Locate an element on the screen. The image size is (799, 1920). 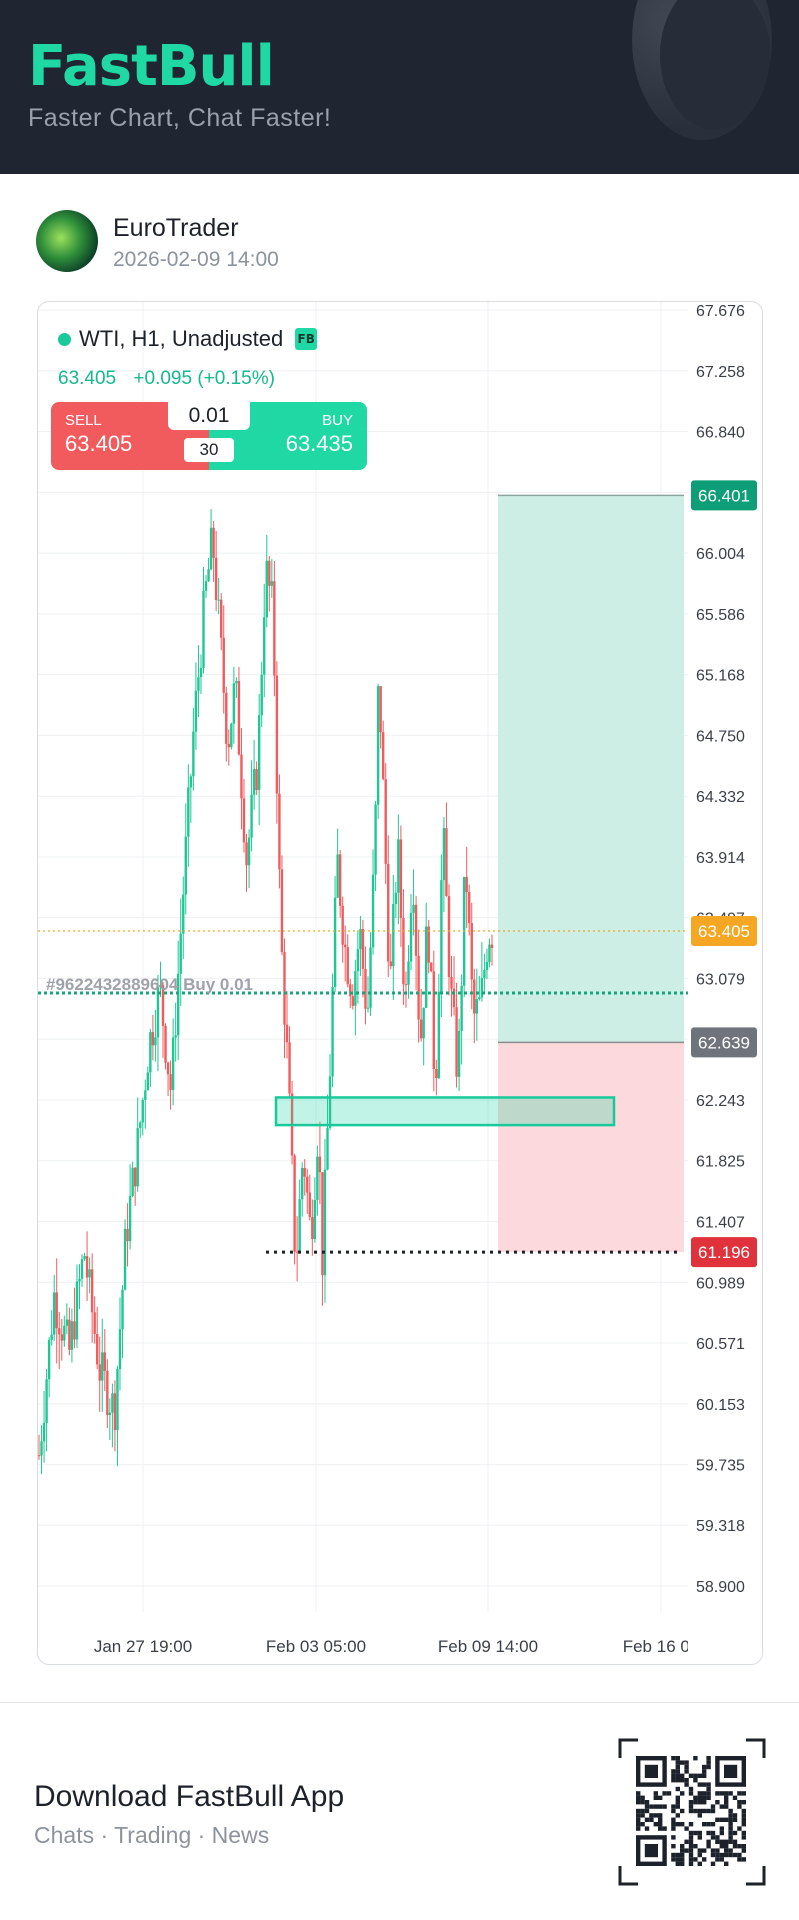
post-timestamp: 2026-02-09 14:00 is located at coordinates (196, 259).